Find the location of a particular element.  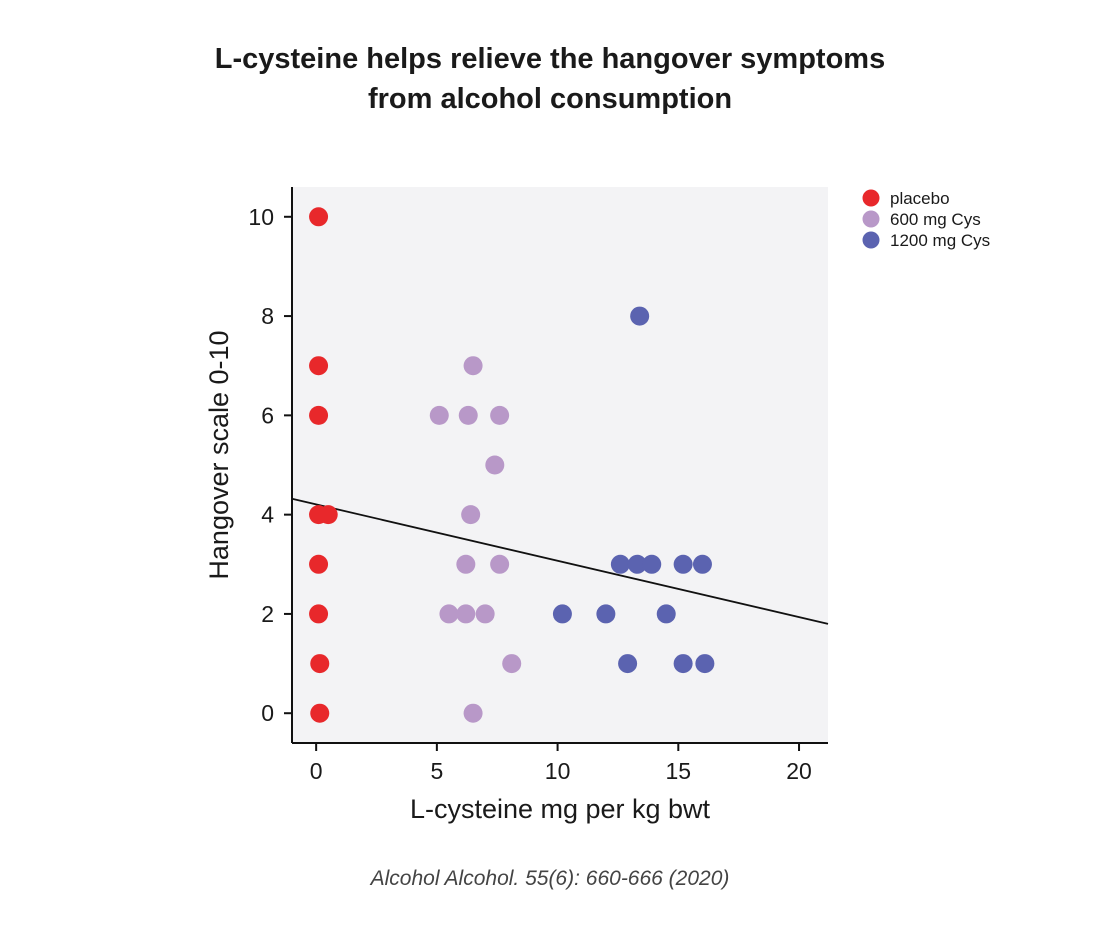

legend-label-0: placebo is located at coordinates (920, 198).